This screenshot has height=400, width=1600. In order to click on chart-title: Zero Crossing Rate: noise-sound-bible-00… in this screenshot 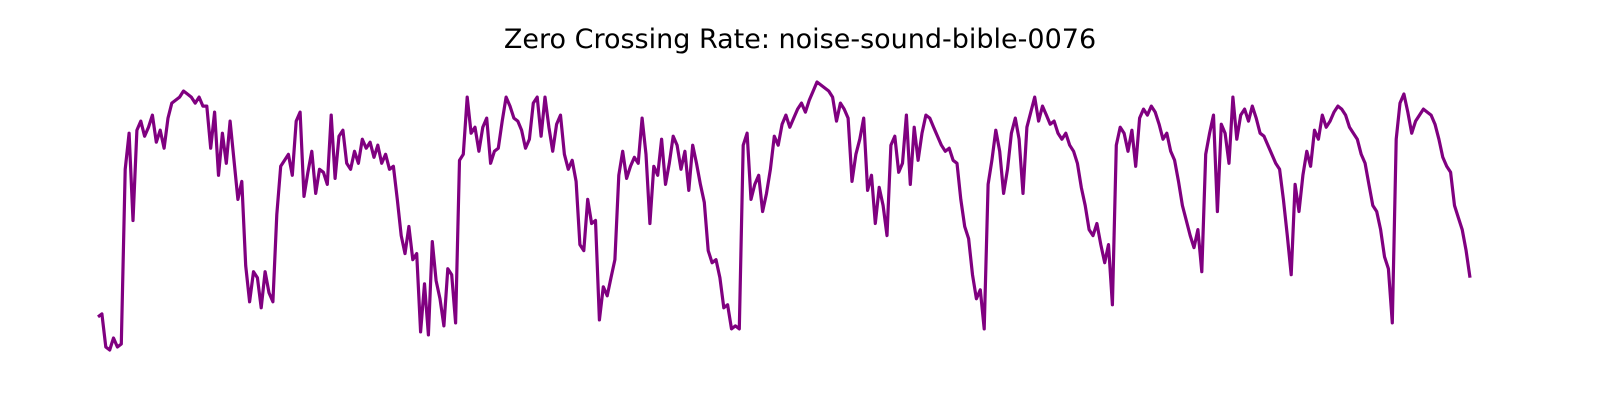, I will do `click(800, 39)`.